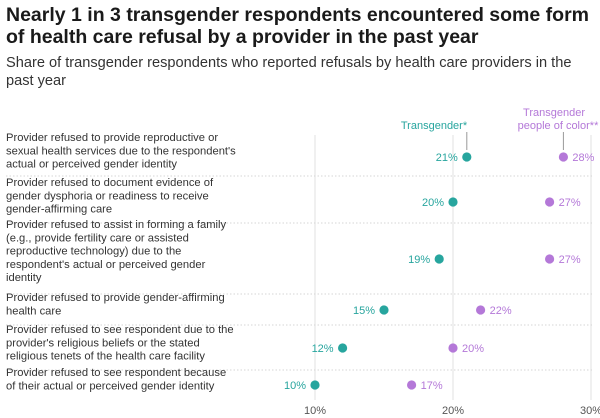 The width and height of the screenshot is (600, 418). Describe the element at coordinates (447, 158) in the screenshot. I see `value-label-transgender: 21%` at that location.